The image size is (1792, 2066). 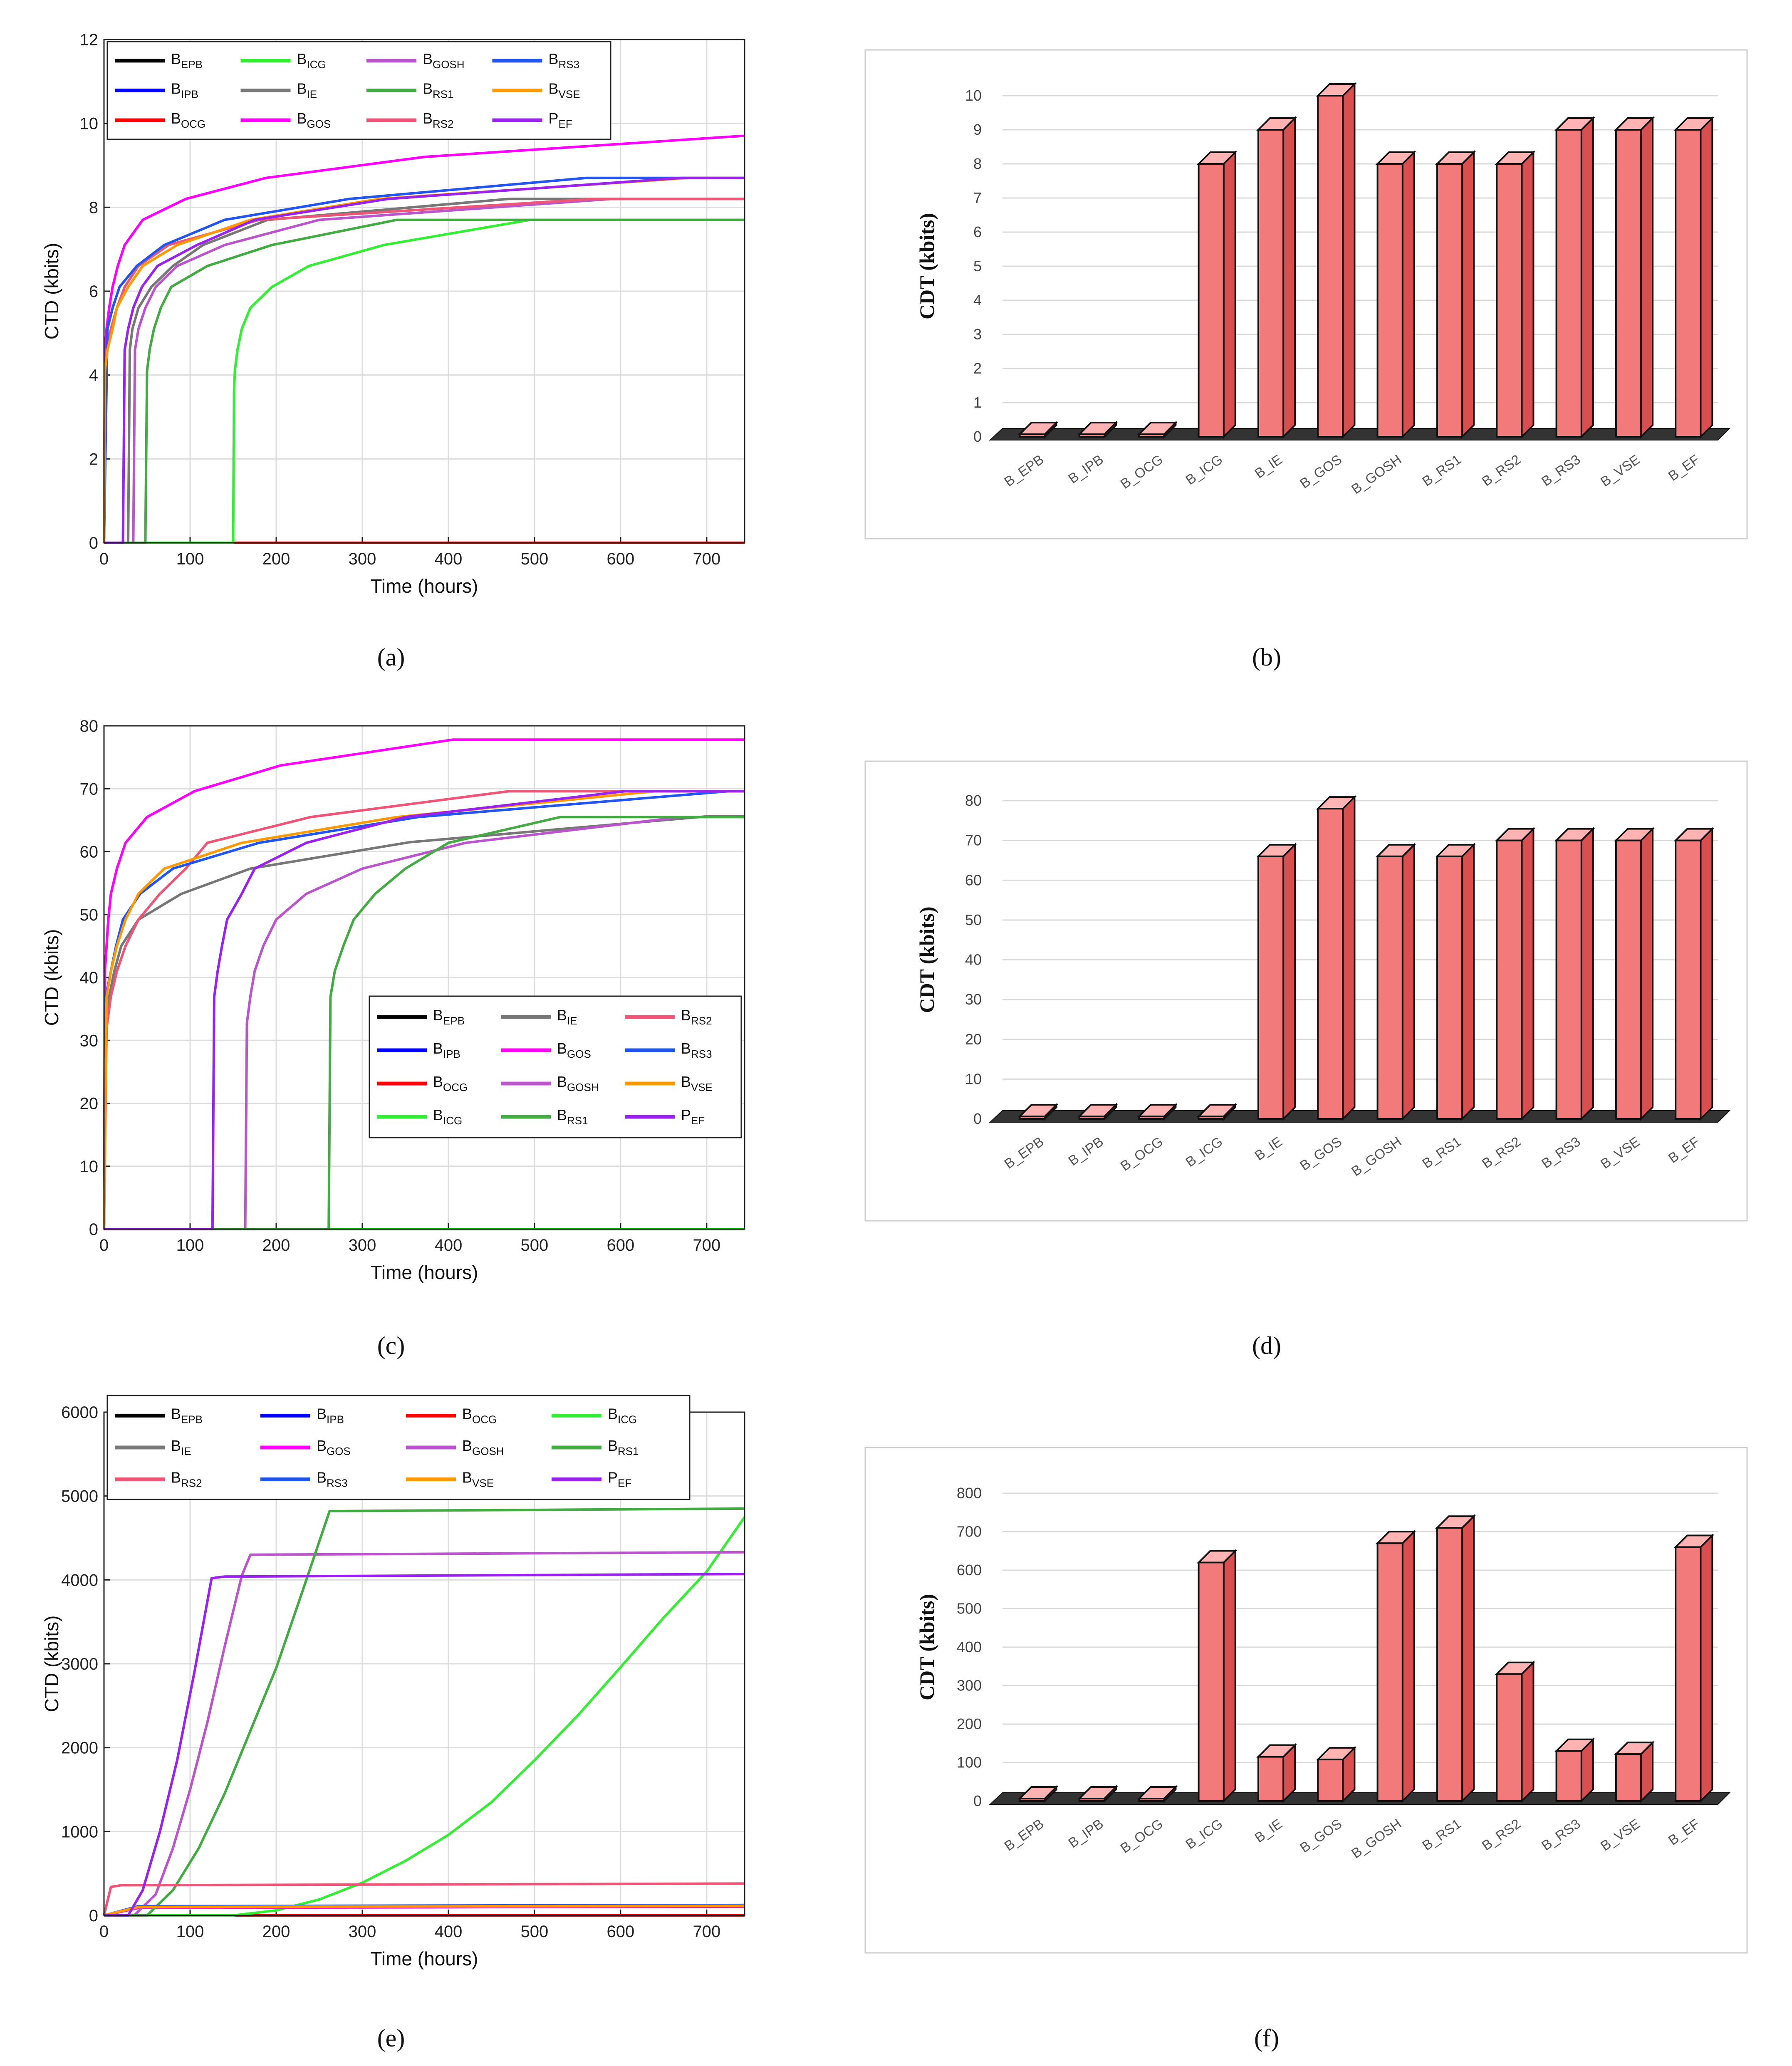 I want to click on bar-b-epb, so click(x=1038, y=1794).